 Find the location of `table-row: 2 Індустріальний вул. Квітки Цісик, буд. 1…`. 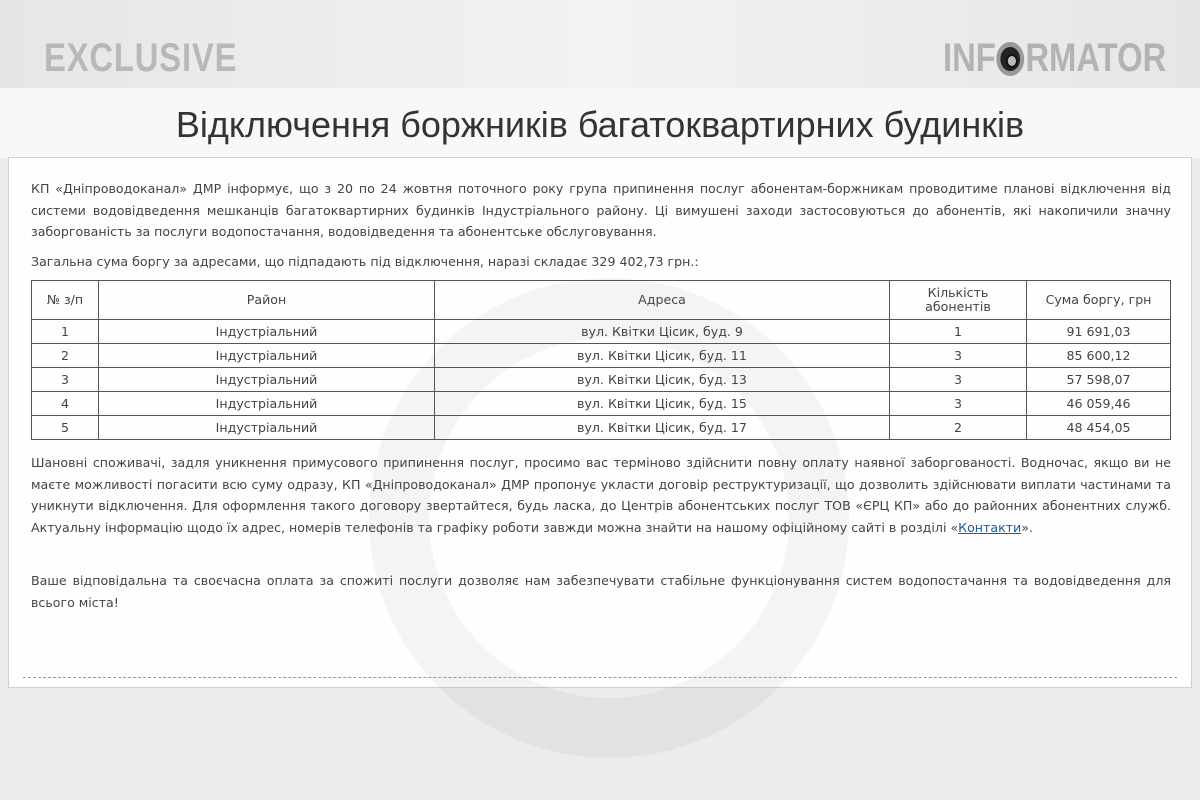

table-row: 2 Індустріальний вул. Квітки Цісик, буд. 1… is located at coordinates (601, 355).